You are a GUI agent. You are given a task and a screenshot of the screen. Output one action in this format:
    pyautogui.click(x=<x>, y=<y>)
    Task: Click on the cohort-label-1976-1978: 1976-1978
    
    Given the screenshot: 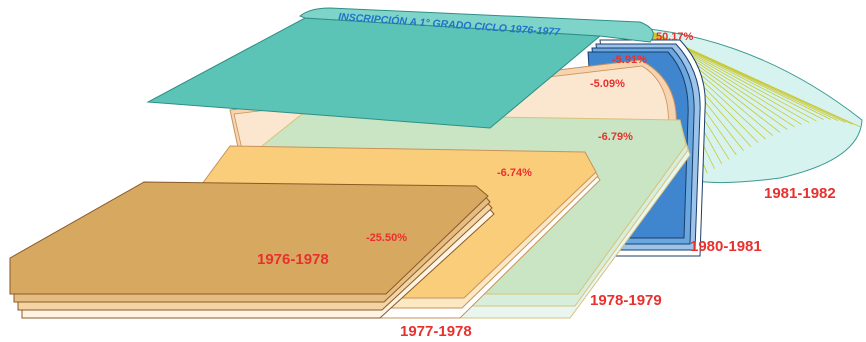 What is the action you would take?
    pyautogui.click(x=293, y=259)
    